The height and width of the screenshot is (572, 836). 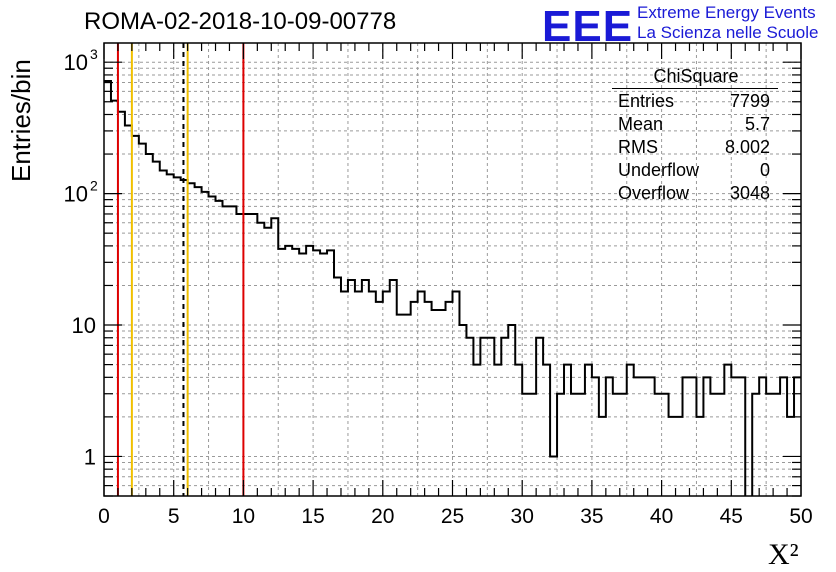 What do you see at coordinates (695, 100) in the screenshot?
I see `stats-row-entries: Entries 7799` at bounding box center [695, 100].